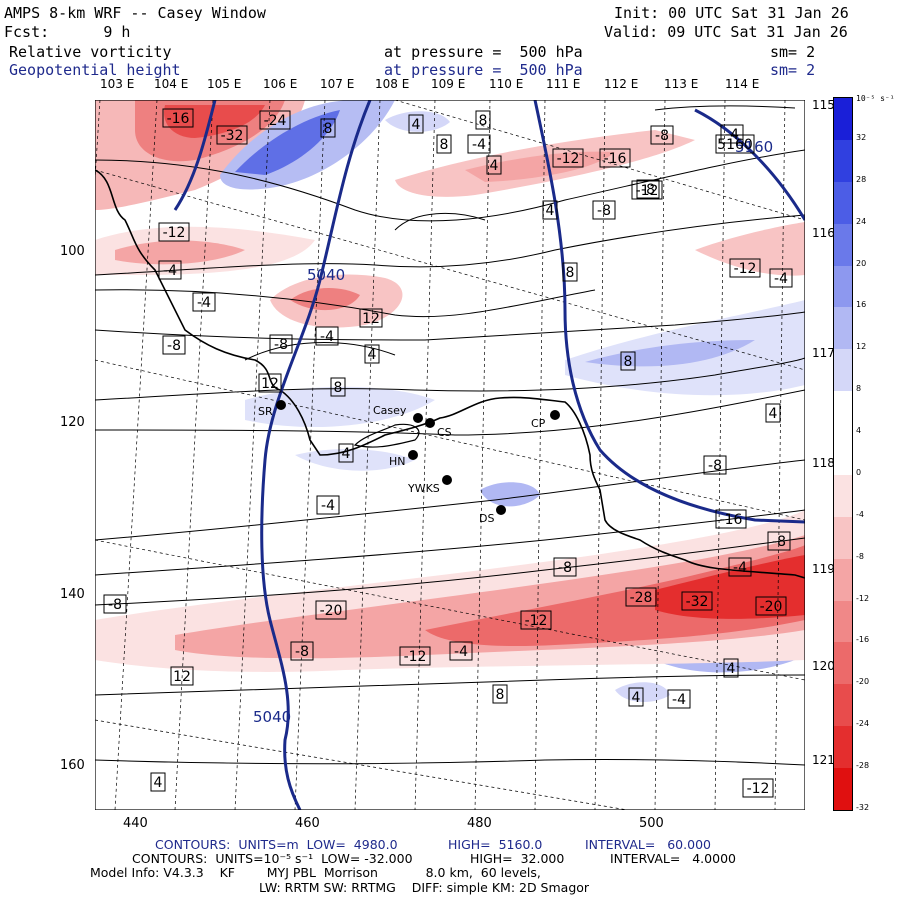 The image size is (900, 900). Describe the element at coordinates (423, 488) in the screenshot. I see `station-label: YWKS` at that location.